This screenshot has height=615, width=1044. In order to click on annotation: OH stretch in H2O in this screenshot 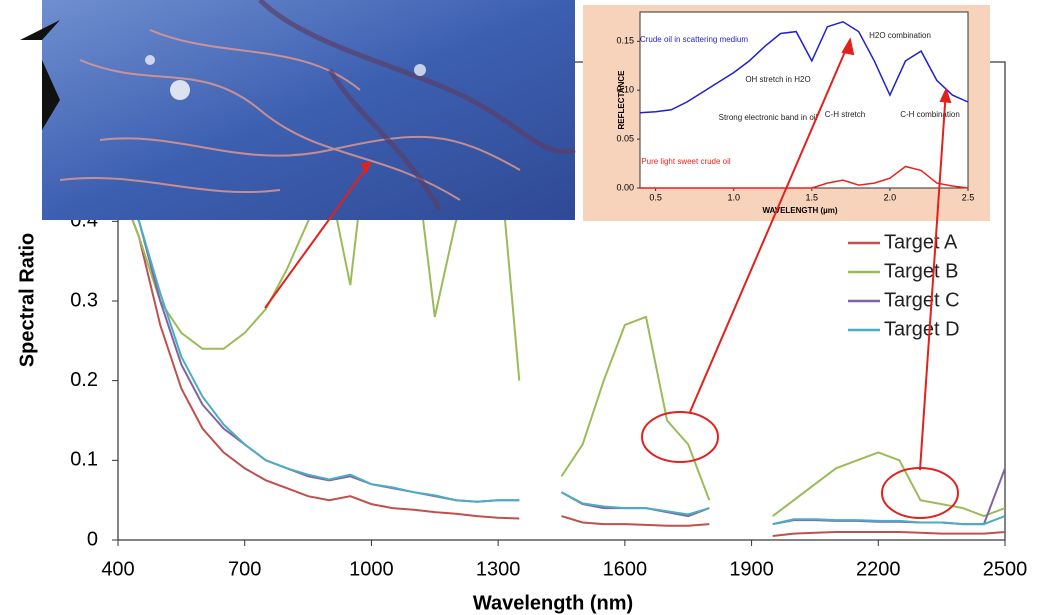, I will do `click(777, 79)`.